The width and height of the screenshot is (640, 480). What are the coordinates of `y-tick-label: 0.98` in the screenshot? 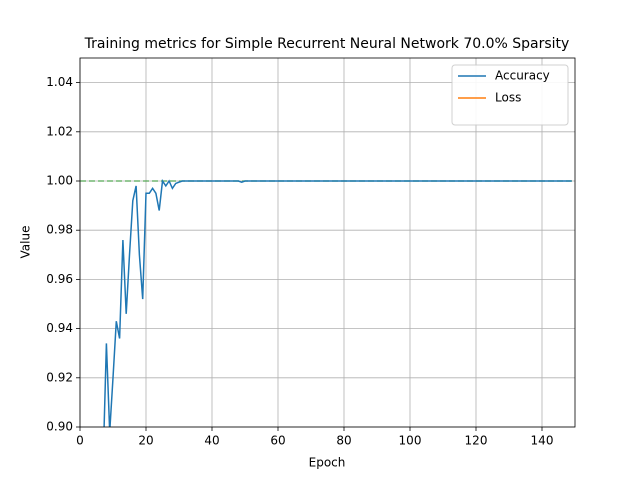 It's located at (59, 230).